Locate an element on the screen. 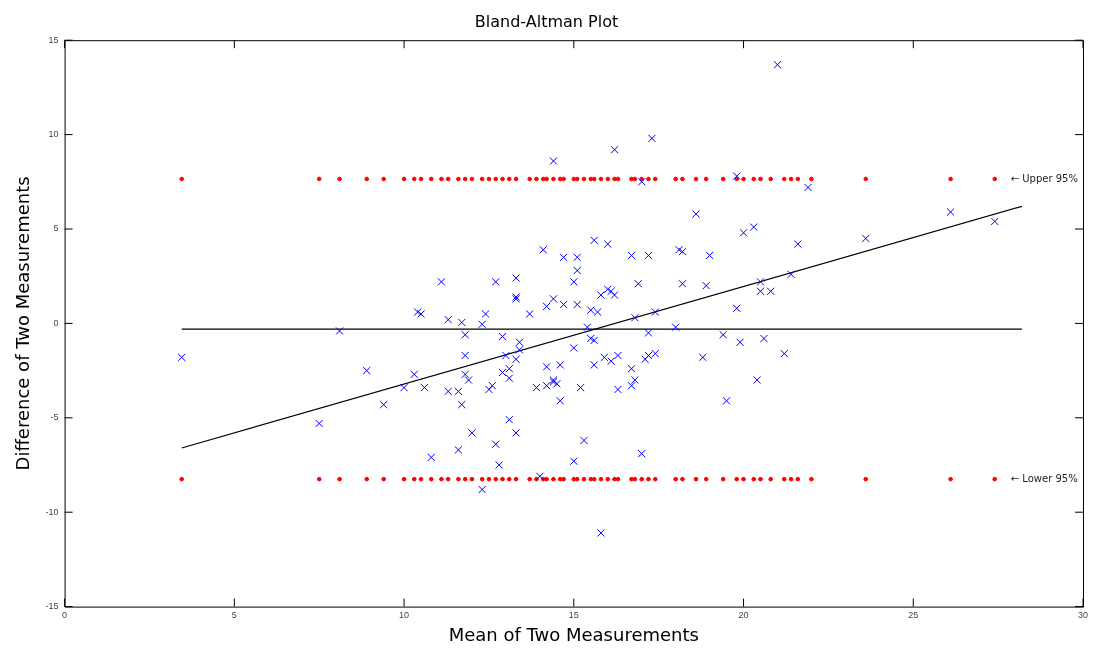 The width and height of the screenshot is (1105, 653). x-tick-label: 0 is located at coordinates (65, 615).